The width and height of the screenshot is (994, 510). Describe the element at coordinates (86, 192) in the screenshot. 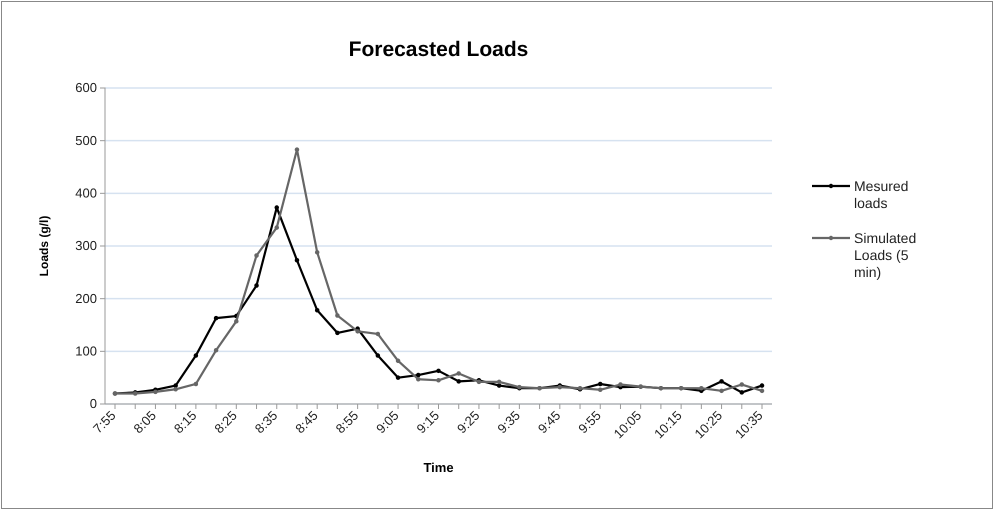

I see `y-tick-label: 400` at that location.